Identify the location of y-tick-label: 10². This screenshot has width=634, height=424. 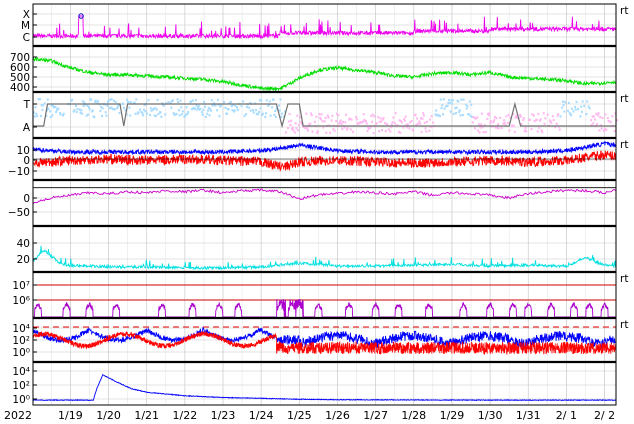
(21, 341).